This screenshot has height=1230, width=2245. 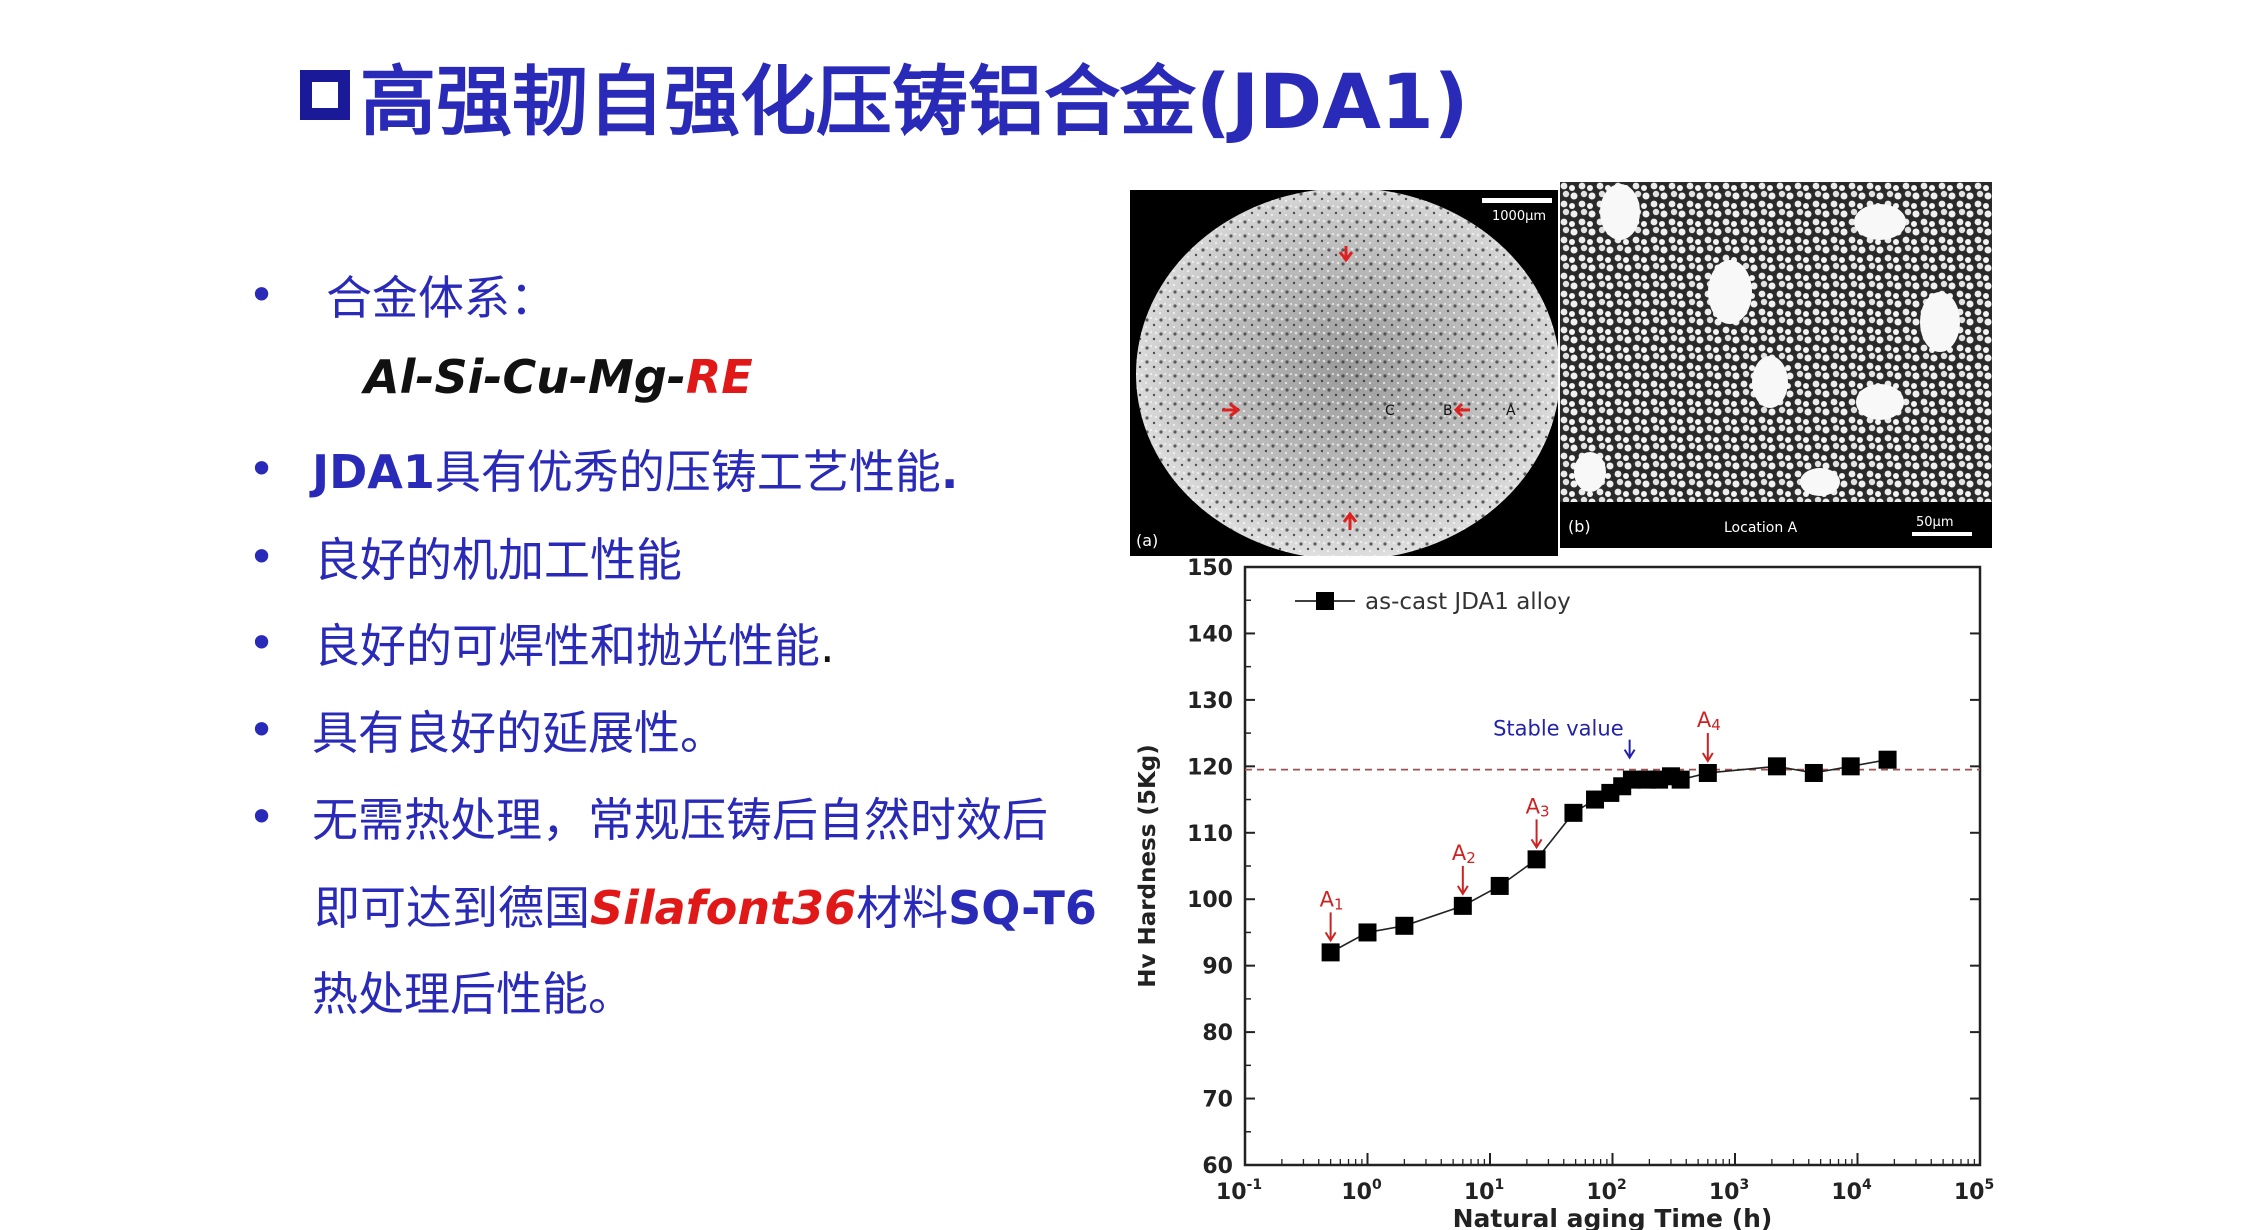 I want to click on stable-arrowhead, so click(x=1629, y=754).